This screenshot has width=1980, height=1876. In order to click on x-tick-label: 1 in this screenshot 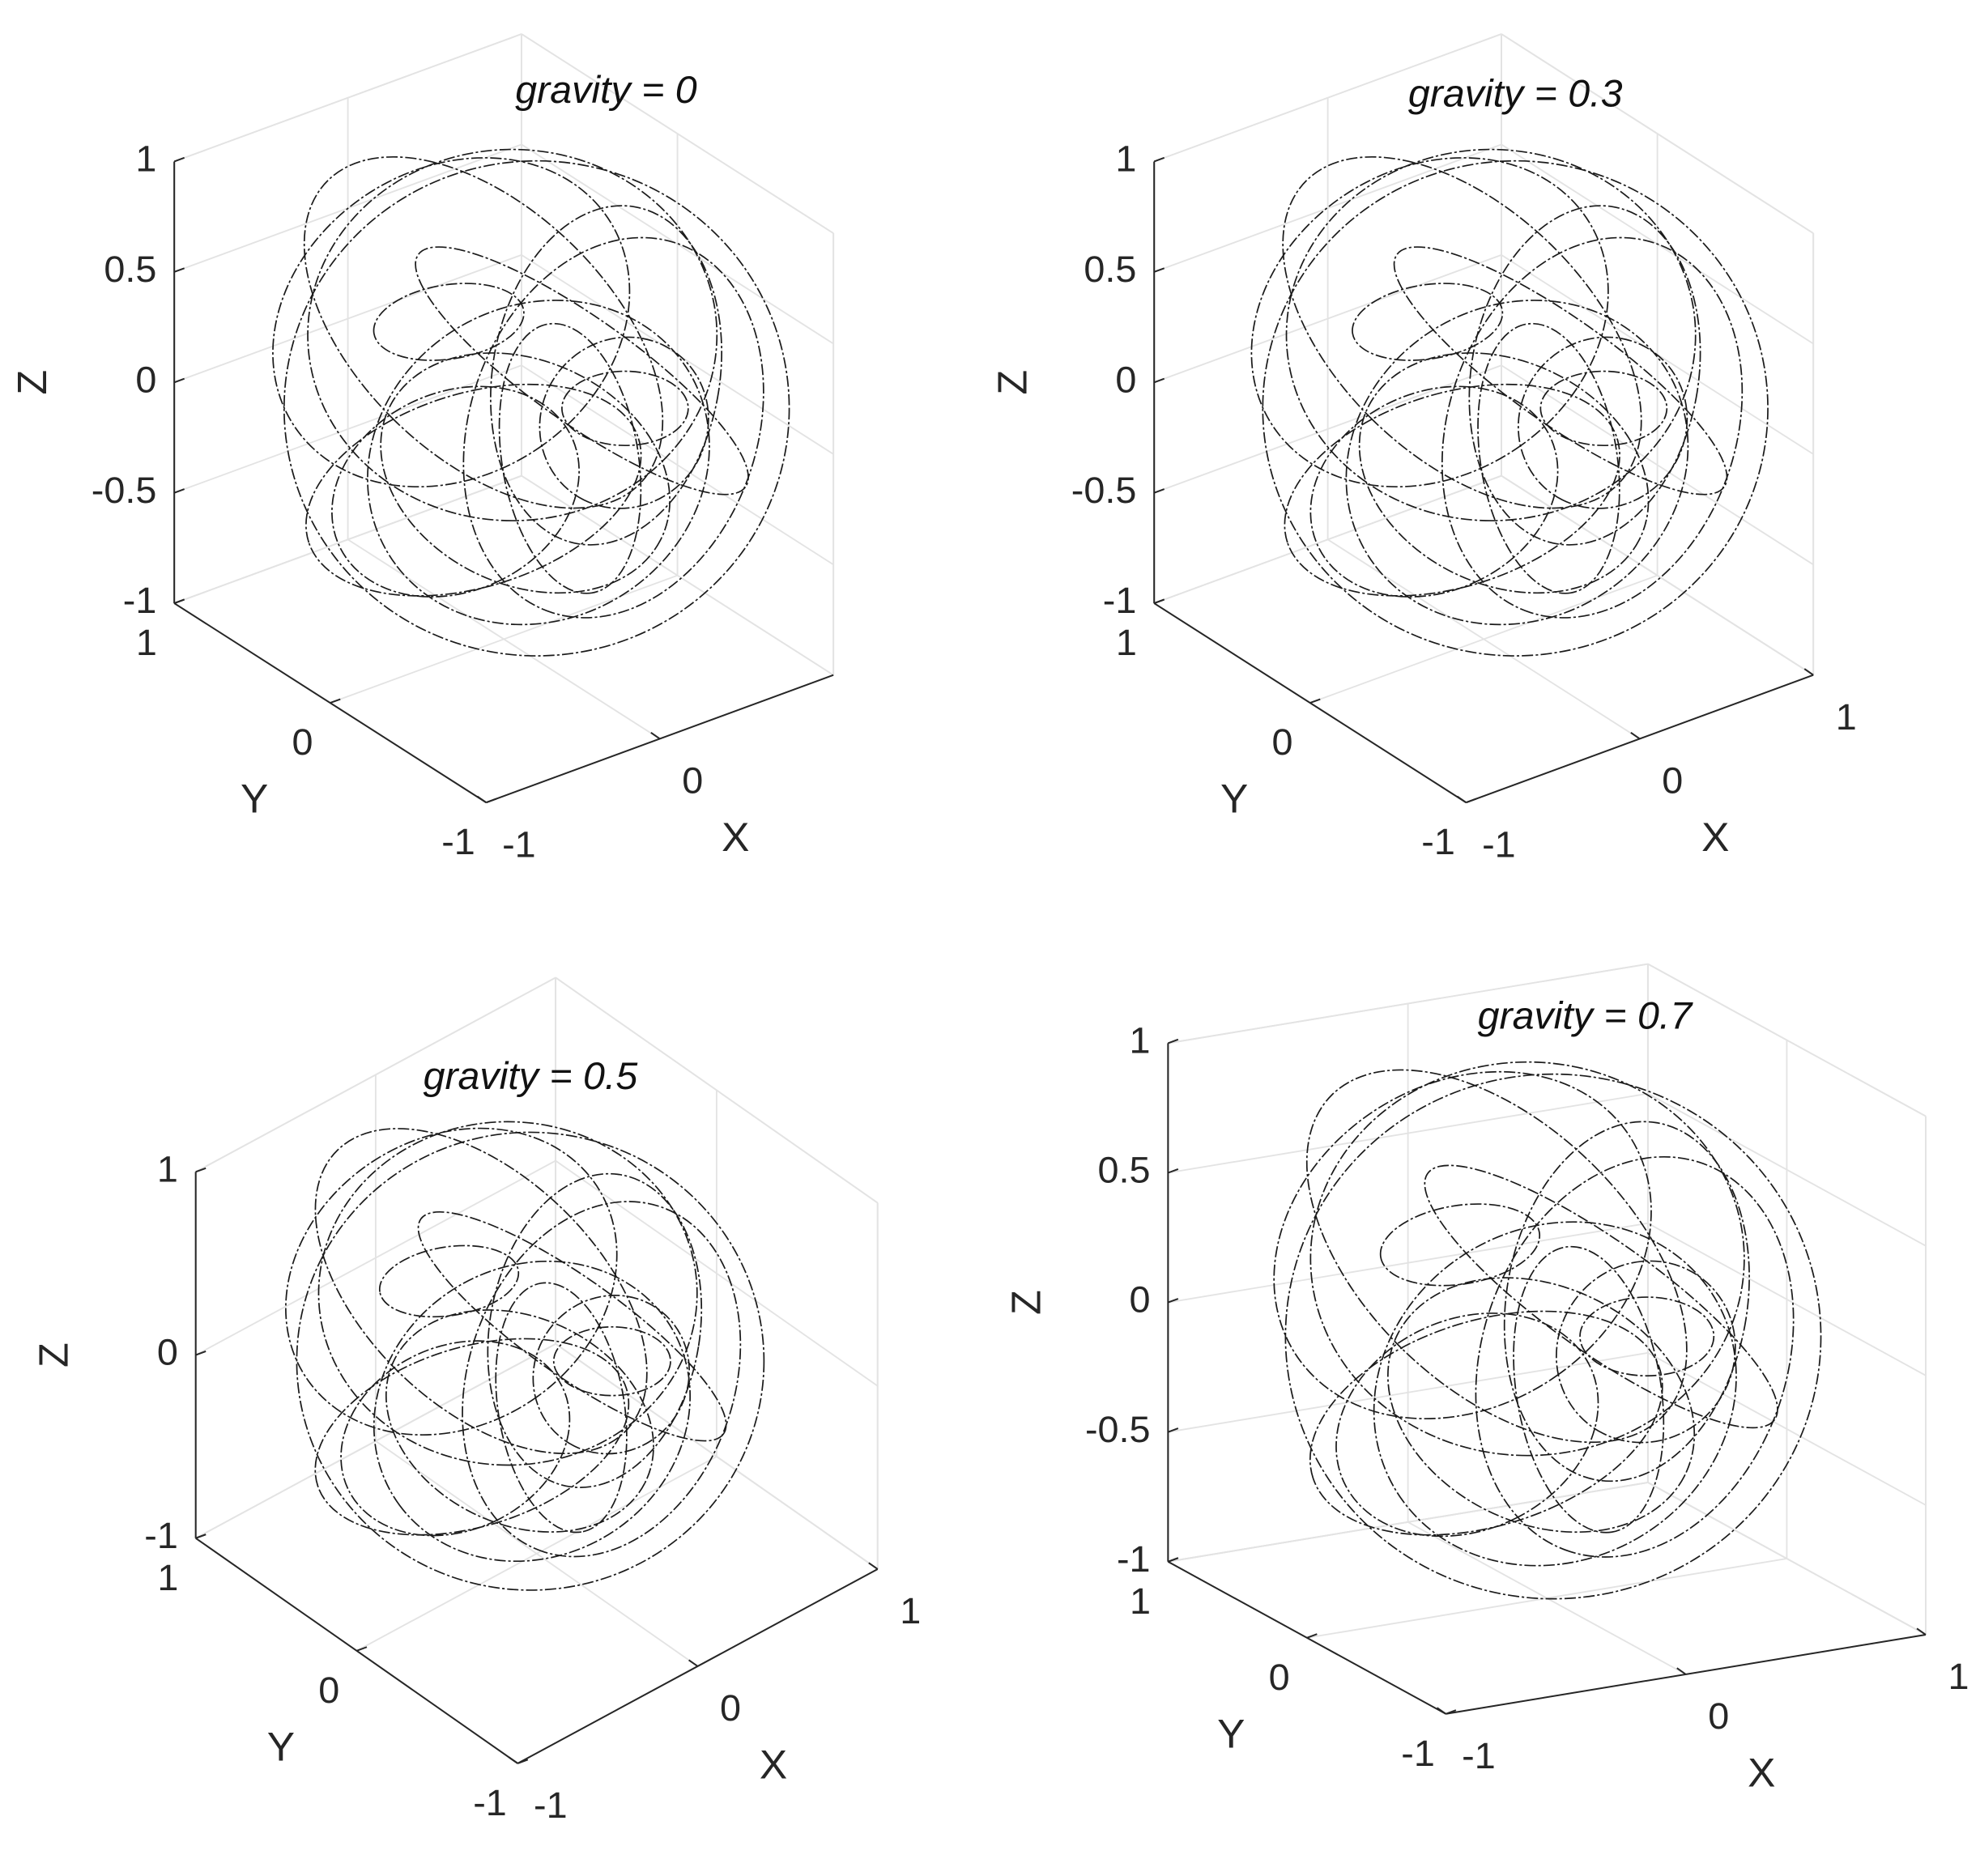, I will do `click(1958, 1677)`.